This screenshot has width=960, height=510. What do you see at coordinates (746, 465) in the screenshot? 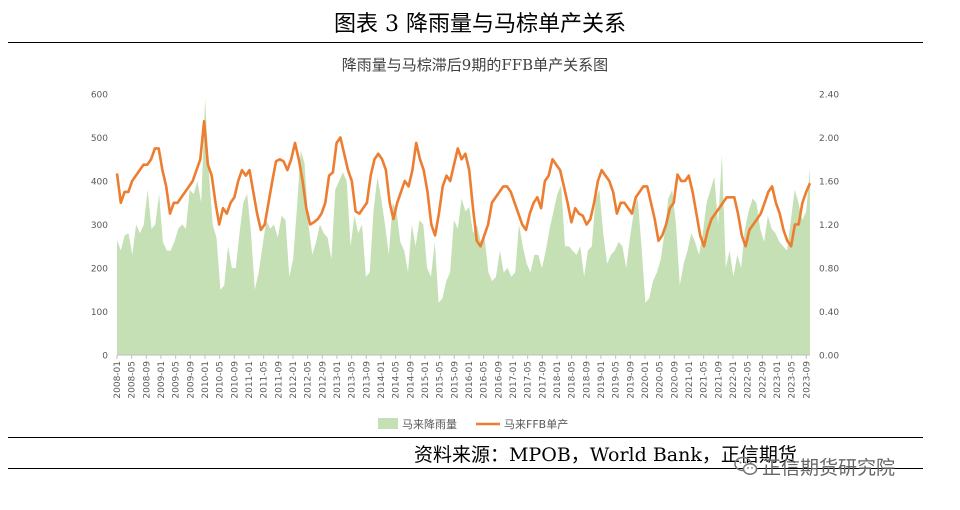
I see `wechat-icon` at bounding box center [746, 465].